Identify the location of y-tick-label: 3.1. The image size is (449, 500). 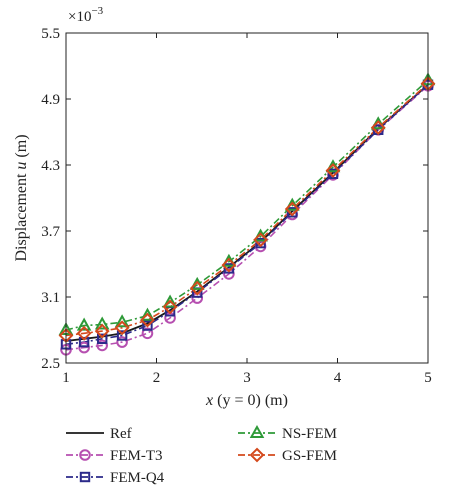
(50, 298).